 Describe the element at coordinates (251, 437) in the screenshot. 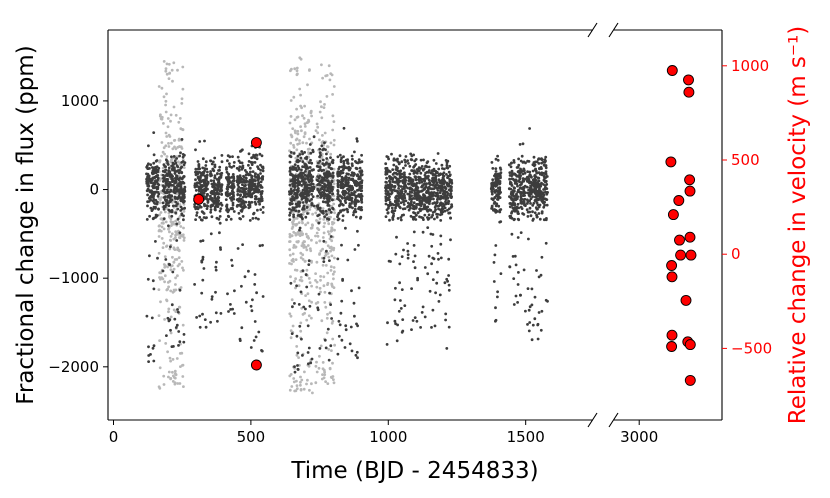

I see `x-tick-label: 500` at that location.